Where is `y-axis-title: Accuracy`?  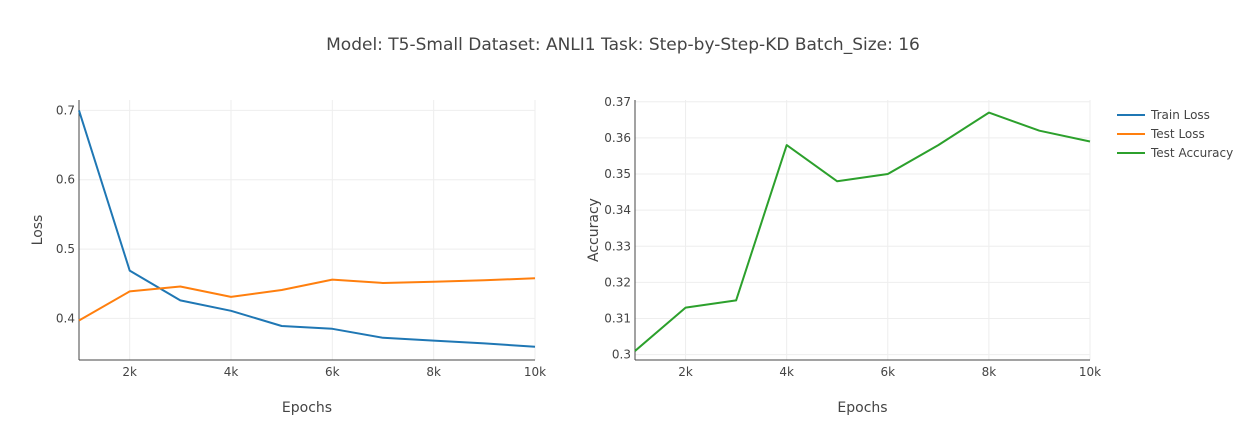
y-axis-title: Accuracy is located at coordinates (594, 230).